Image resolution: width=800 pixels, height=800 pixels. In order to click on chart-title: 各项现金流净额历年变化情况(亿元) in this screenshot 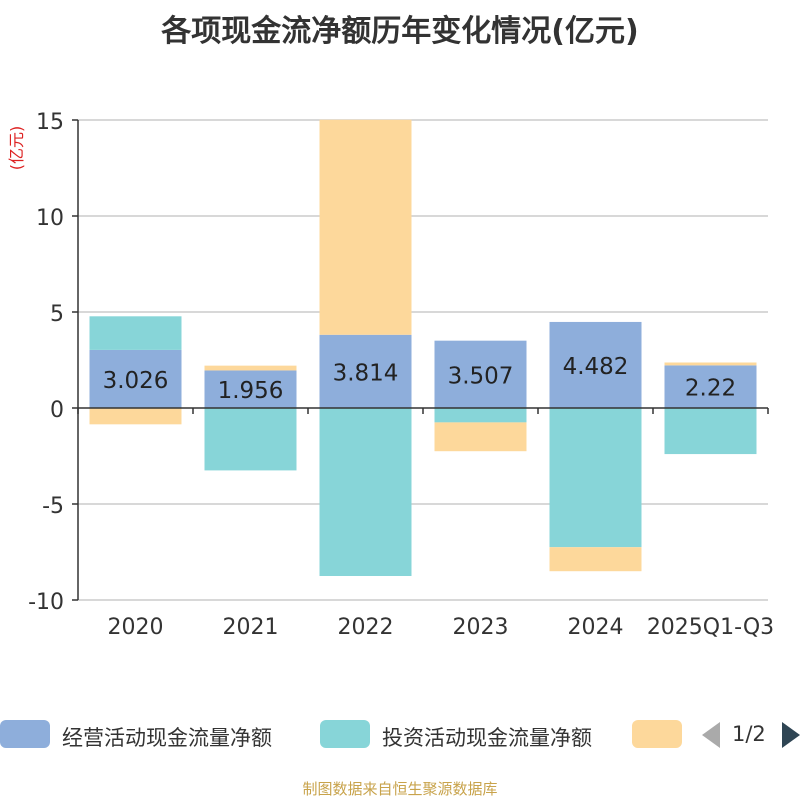, I will do `click(400, 31)`.